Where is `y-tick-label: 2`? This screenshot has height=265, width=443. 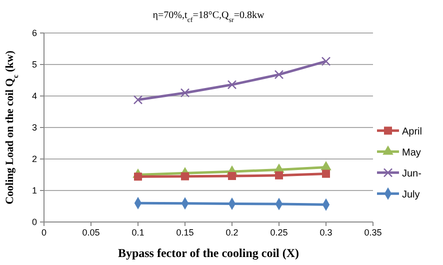
y-tick-label: 2 is located at coordinates (34, 159).